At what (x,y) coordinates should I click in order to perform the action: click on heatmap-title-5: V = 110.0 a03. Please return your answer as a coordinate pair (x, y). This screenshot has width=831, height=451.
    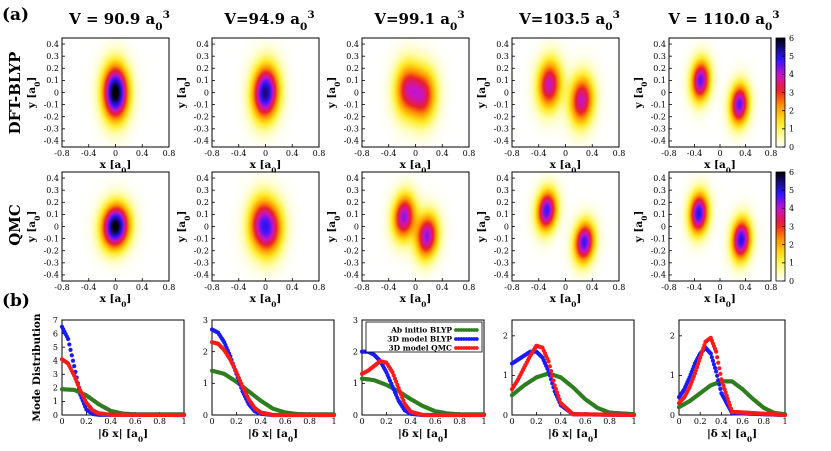
    Looking at the image, I should click on (723, 21).